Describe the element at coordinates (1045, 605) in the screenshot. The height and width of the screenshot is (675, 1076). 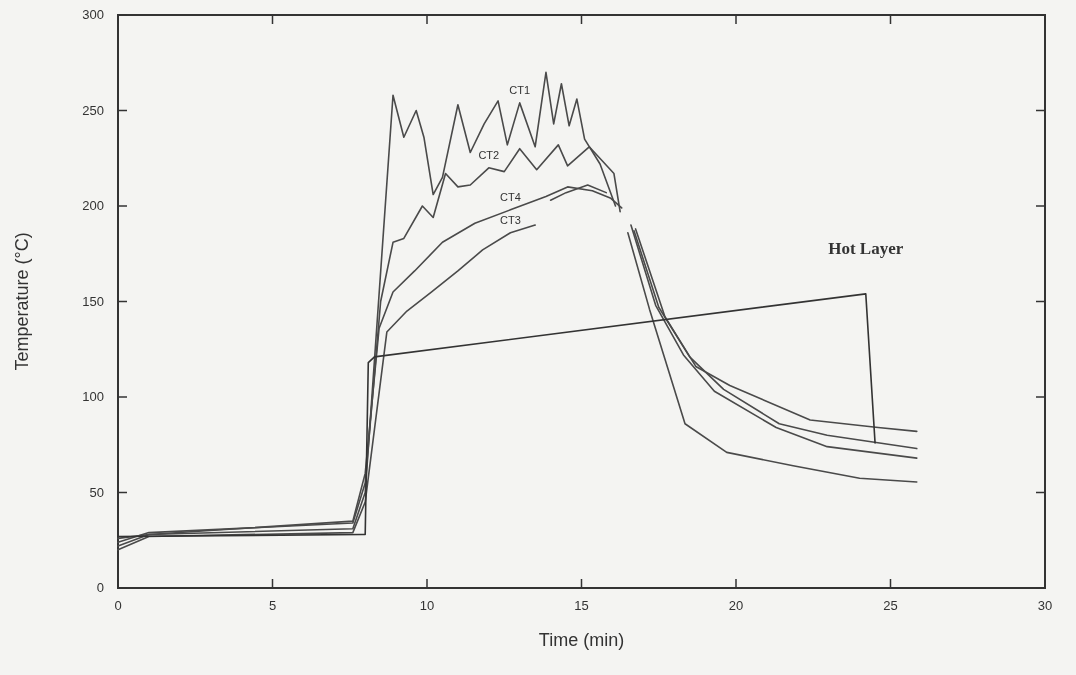
I see `x-tick-label: 30` at that location.